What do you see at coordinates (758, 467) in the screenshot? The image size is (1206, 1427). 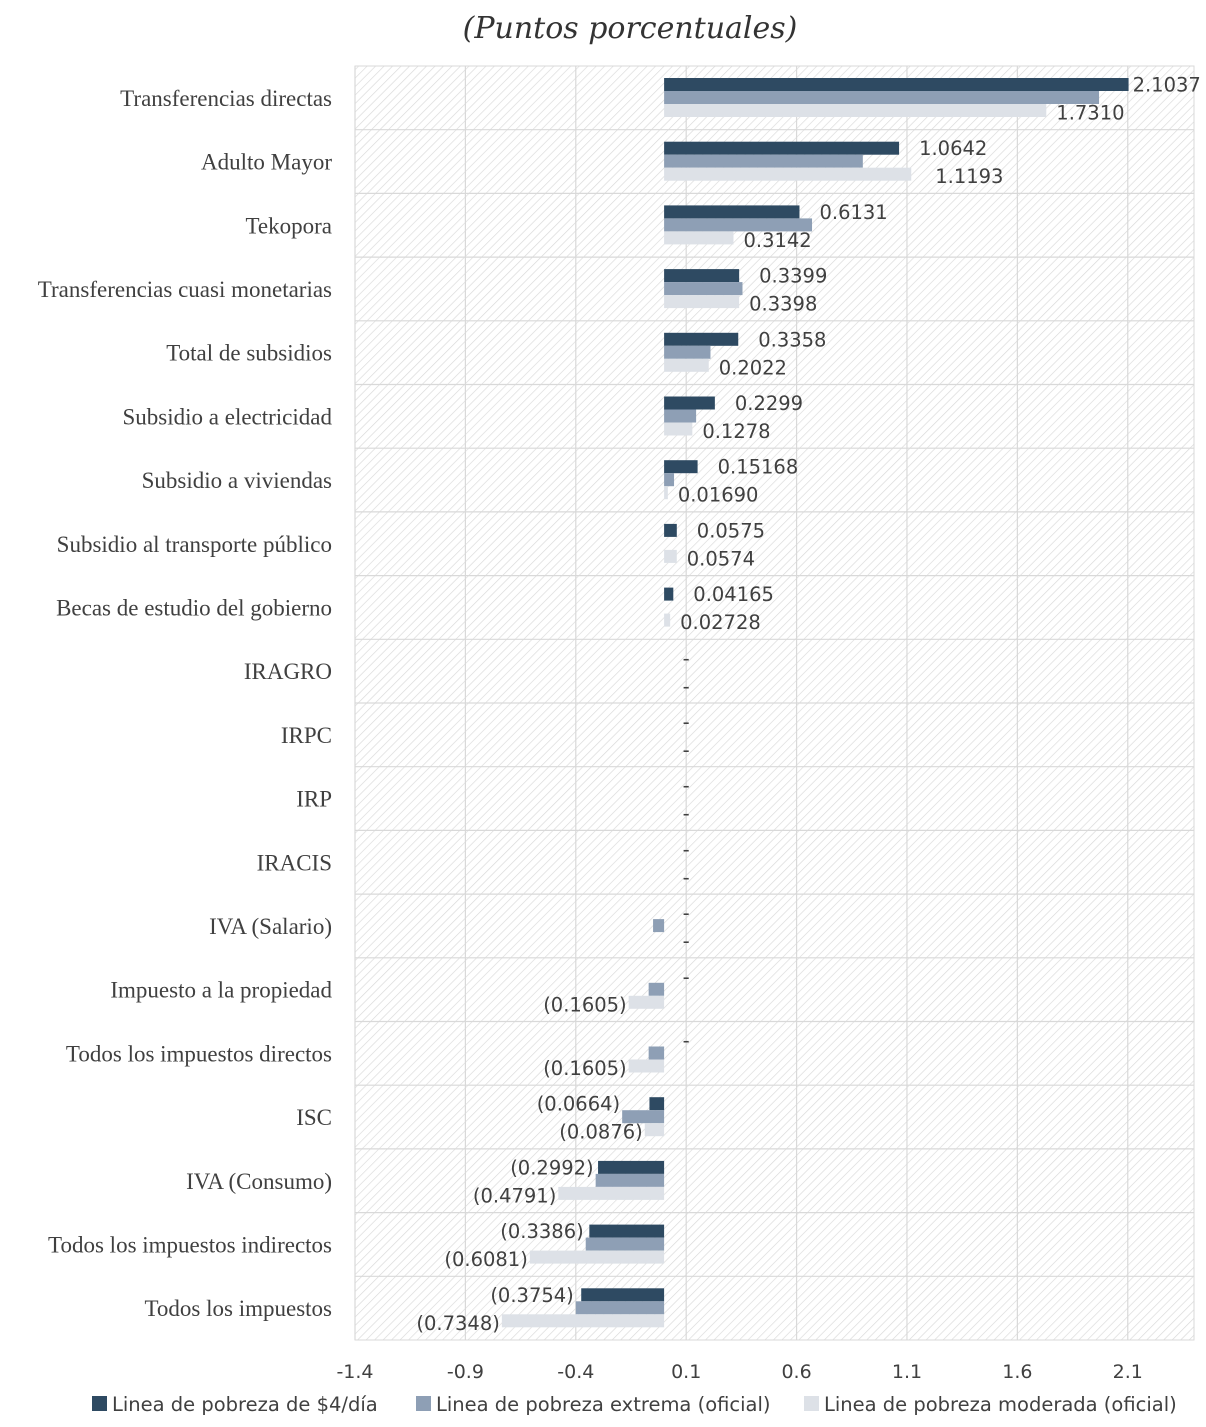 I see `data-label: 0.15168` at bounding box center [758, 467].